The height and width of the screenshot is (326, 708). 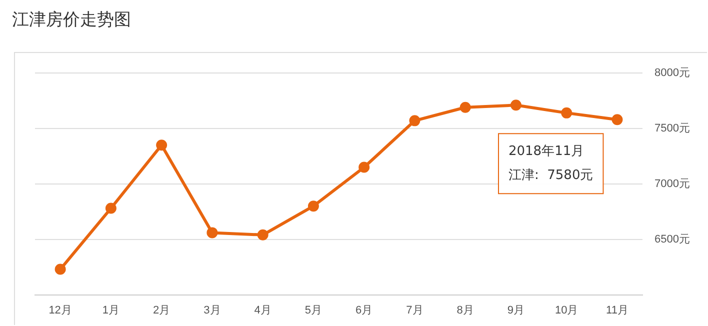 What do you see at coordinates (465, 310) in the screenshot?
I see `x-tick-label: 8月` at bounding box center [465, 310].